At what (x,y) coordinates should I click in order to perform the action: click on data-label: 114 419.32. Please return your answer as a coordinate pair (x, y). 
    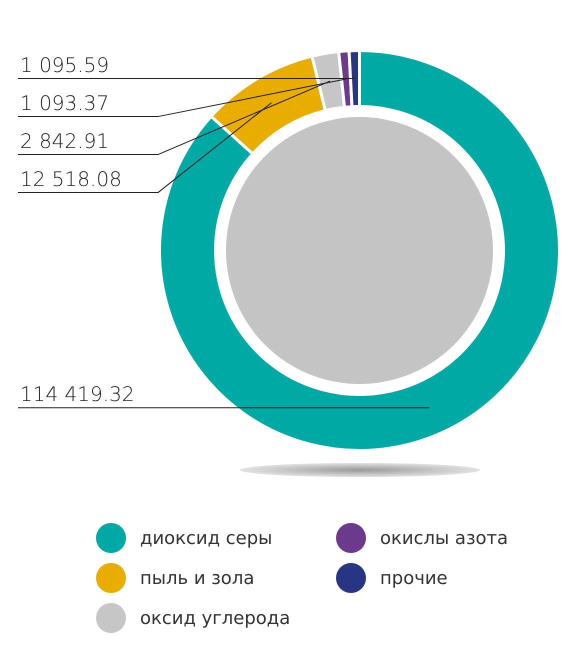
    Looking at the image, I should click on (77, 394).